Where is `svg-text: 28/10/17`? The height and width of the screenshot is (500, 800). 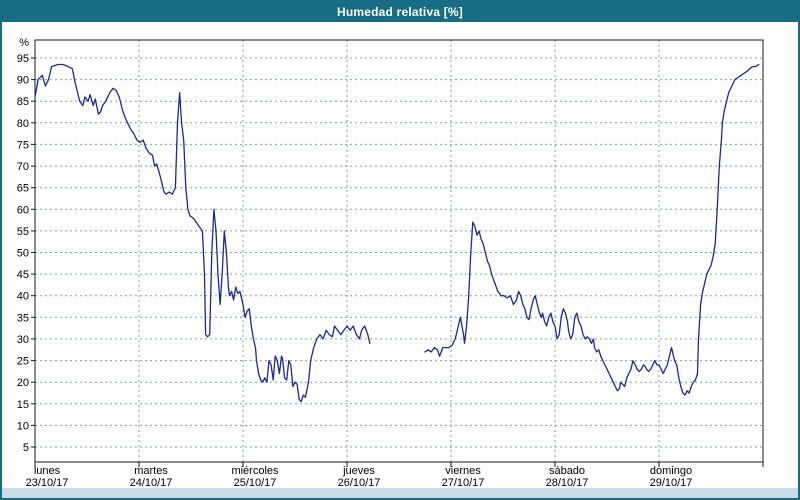
svg-text: 28/10/17 is located at coordinates (567, 482).